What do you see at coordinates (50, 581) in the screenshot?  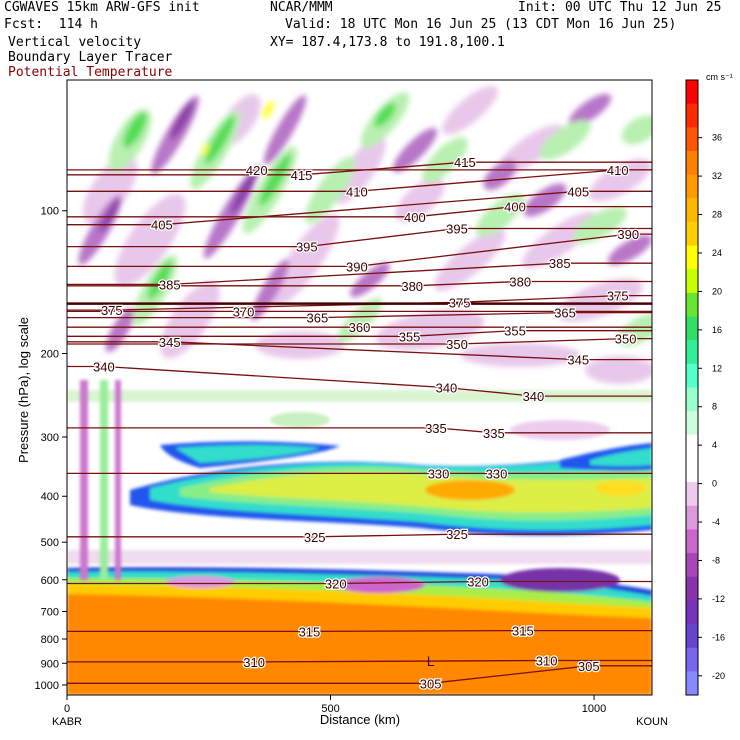 I see `y-tick-label: 600` at bounding box center [50, 581].